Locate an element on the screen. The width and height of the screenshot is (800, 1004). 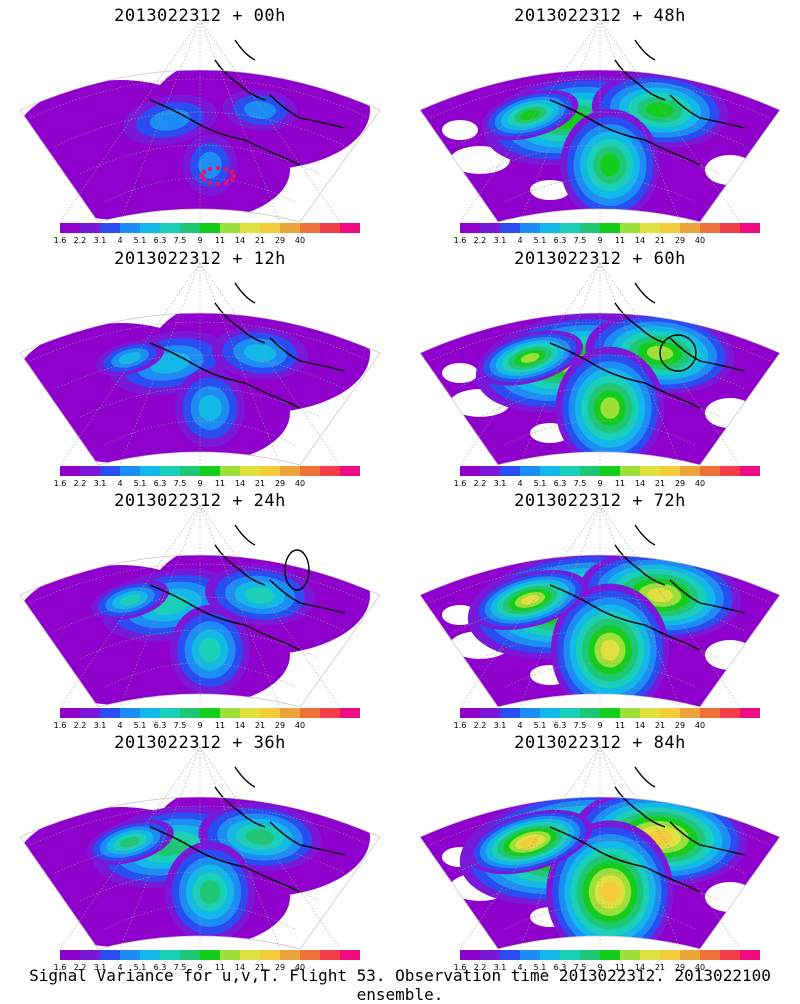
colorbar-tick-label: 29 is located at coordinates (680, 967).